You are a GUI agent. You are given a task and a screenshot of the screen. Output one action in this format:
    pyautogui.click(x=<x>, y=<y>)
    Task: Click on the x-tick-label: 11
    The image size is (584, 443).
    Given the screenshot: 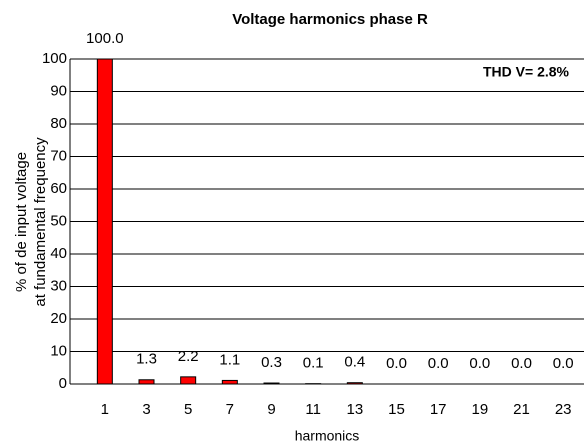 What is the action you would take?
    pyautogui.click(x=313, y=409)
    